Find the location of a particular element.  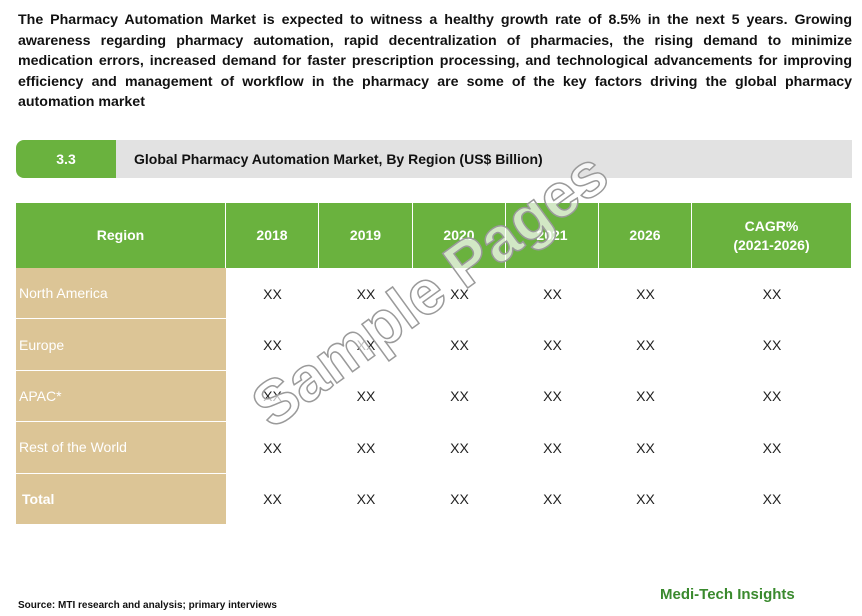

section-number: 3.3 is located at coordinates (66, 159).